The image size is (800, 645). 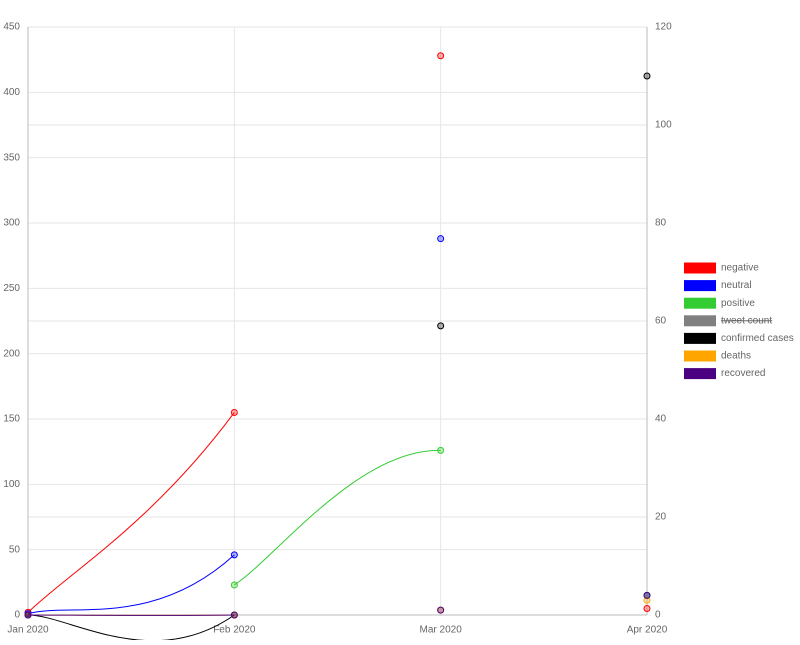 What do you see at coordinates (11, 288) in the screenshot?
I see `y-tick-label: 250` at bounding box center [11, 288].